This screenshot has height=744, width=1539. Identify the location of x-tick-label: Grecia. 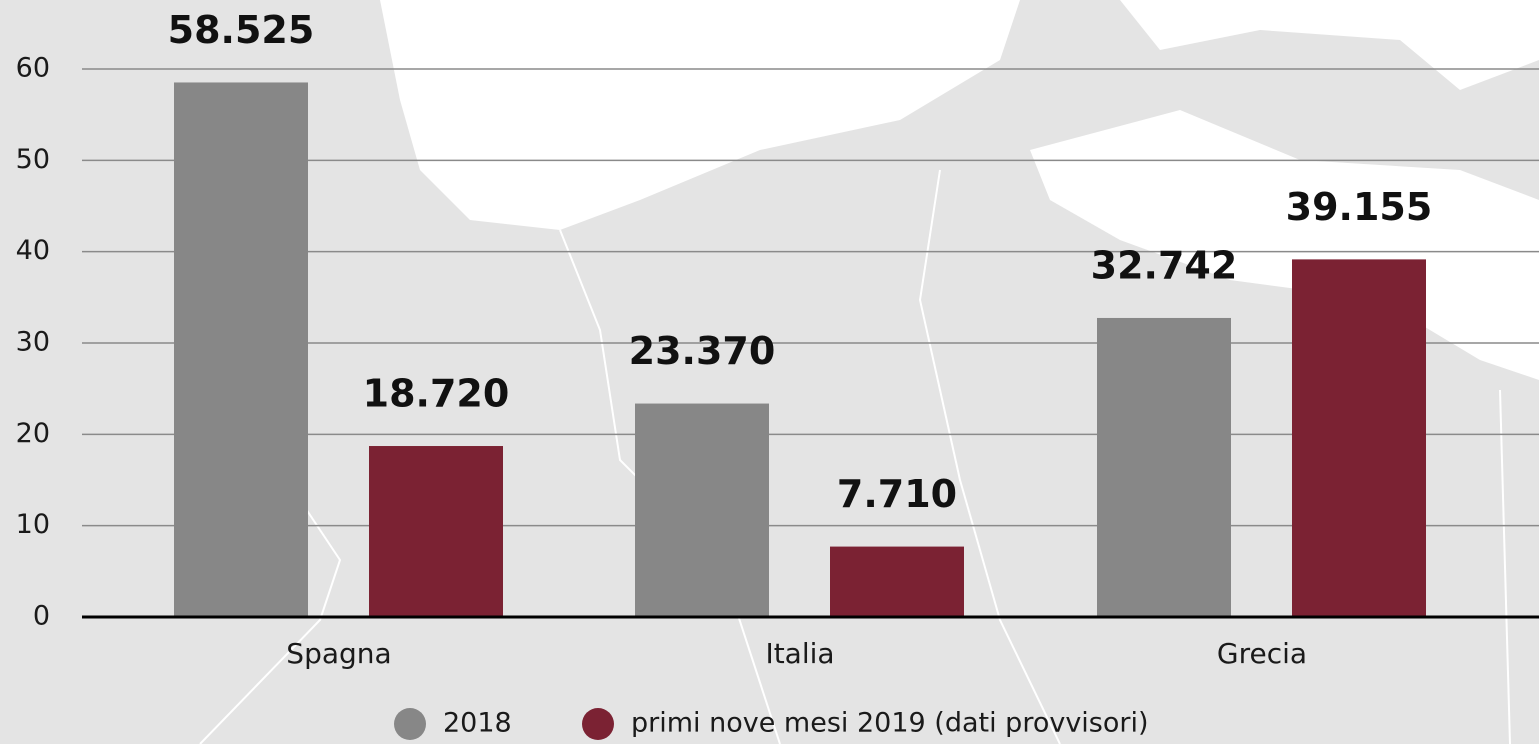
(1262, 653).